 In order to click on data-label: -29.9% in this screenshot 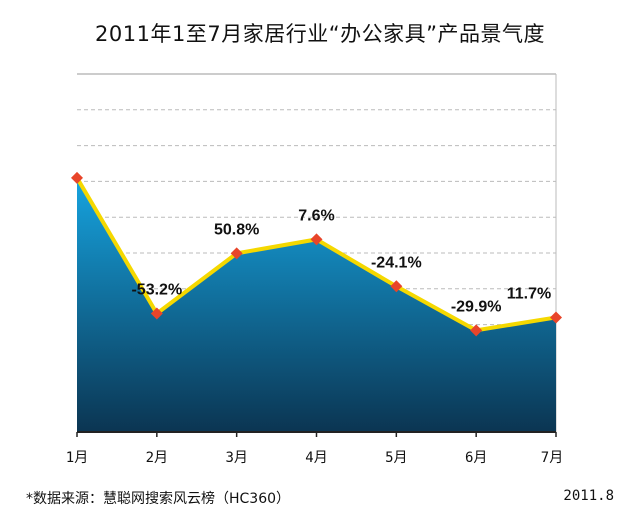, I will do `click(476, 306)`.